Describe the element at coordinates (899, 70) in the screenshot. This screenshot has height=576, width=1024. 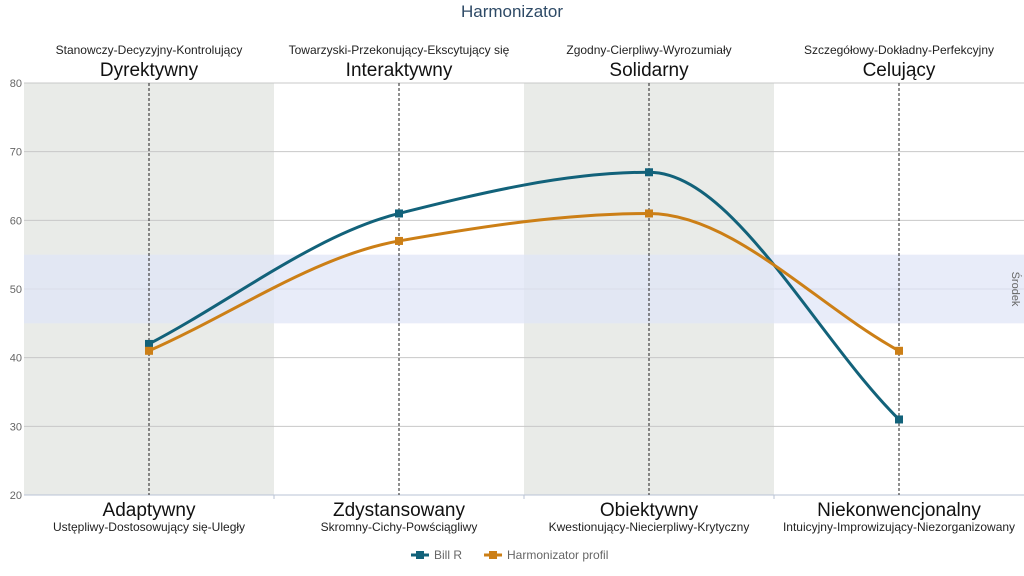
I see `top-category-label: Celujący` at that location.